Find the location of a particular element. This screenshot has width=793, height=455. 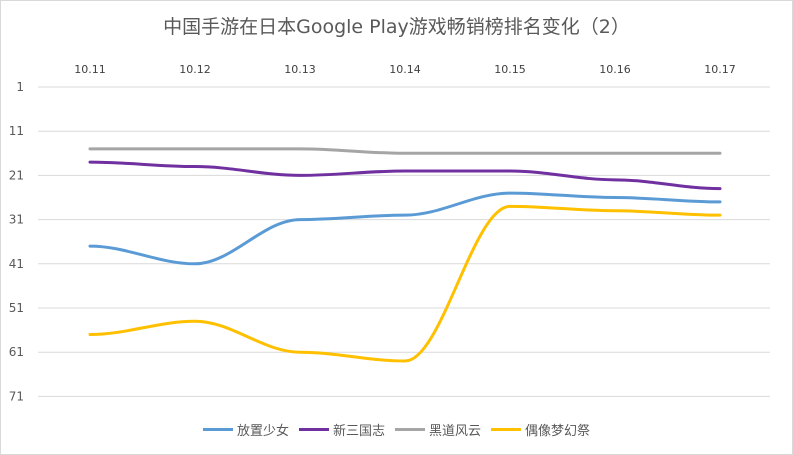

legend-item: 偶像梦幻祭 is located at coordinates (540, 429).